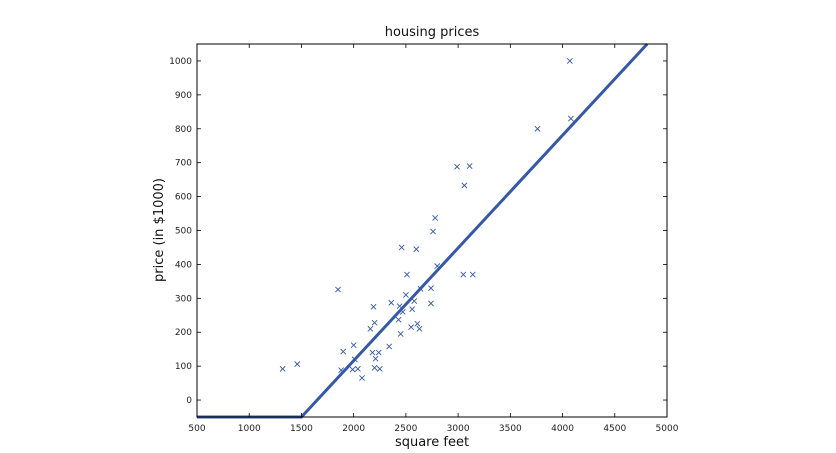 Image resolution: width=836 pixels, height=453 pixels. I want to click on x-tick-label: 3000, so click(458, 429).